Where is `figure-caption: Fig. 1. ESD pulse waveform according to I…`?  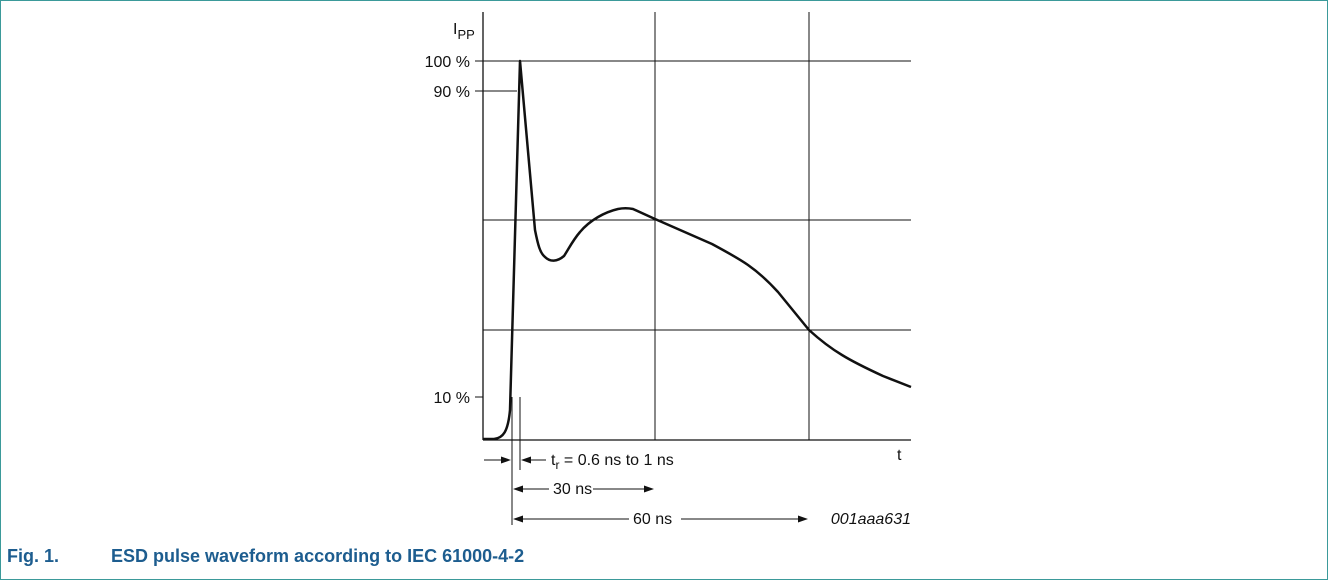 figure-caption: Fig. 1. ESD pulse waveform according to I… is located at coordinates (265, 556).